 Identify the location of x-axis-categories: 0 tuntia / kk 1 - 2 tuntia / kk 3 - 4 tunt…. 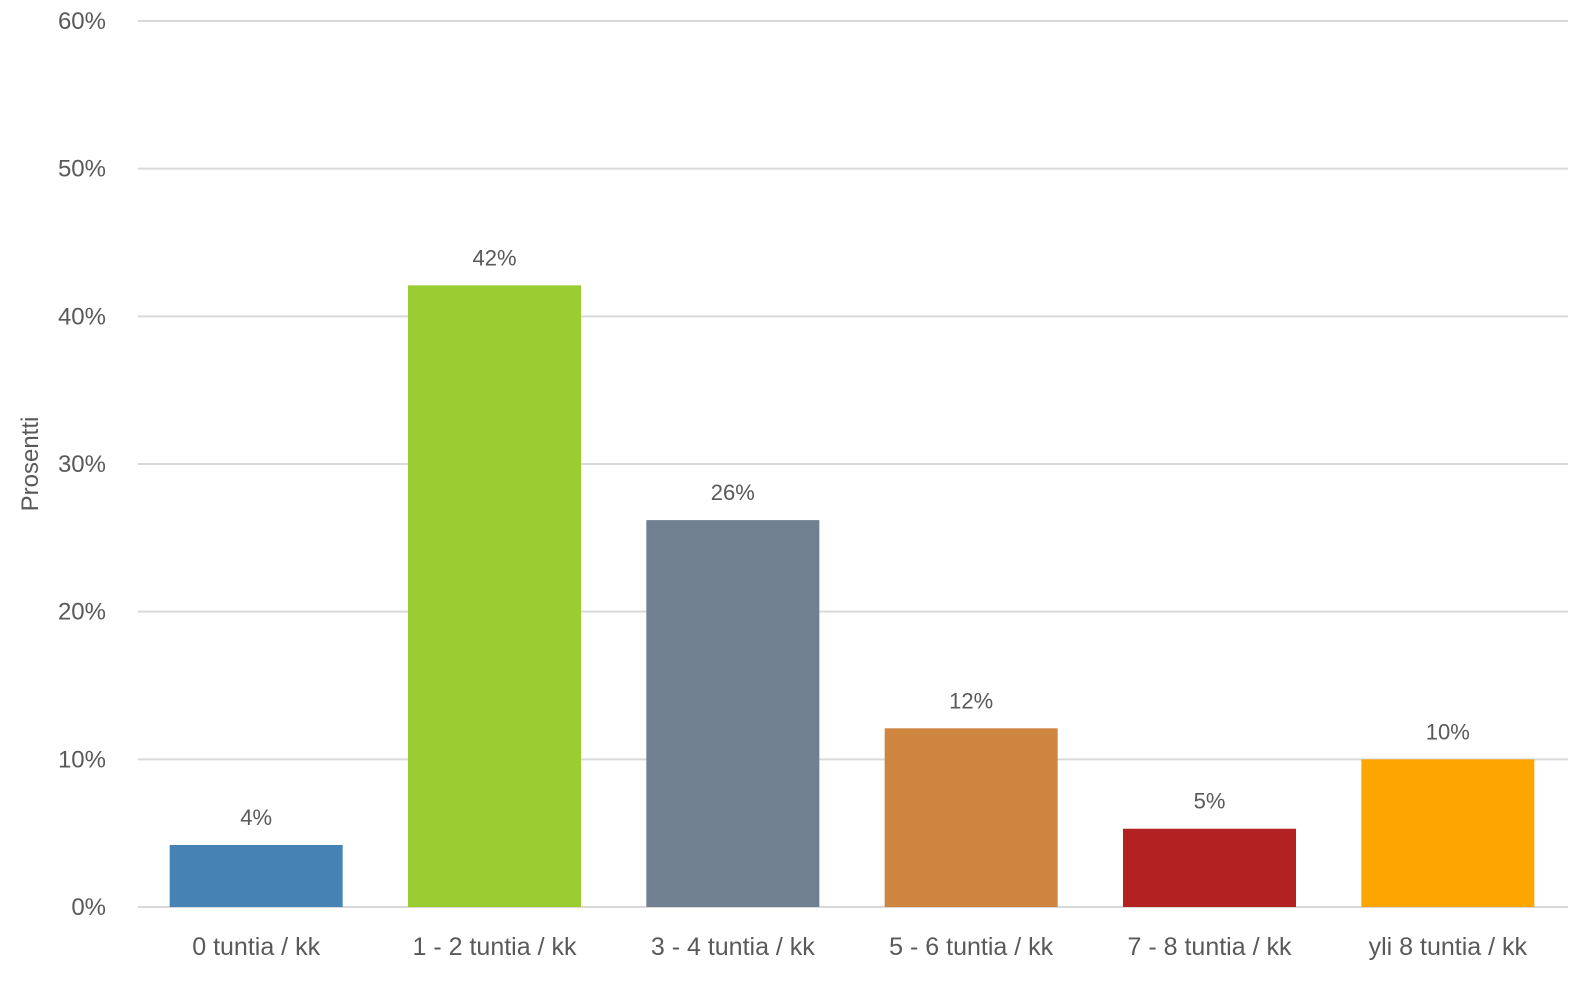
(859, 947).